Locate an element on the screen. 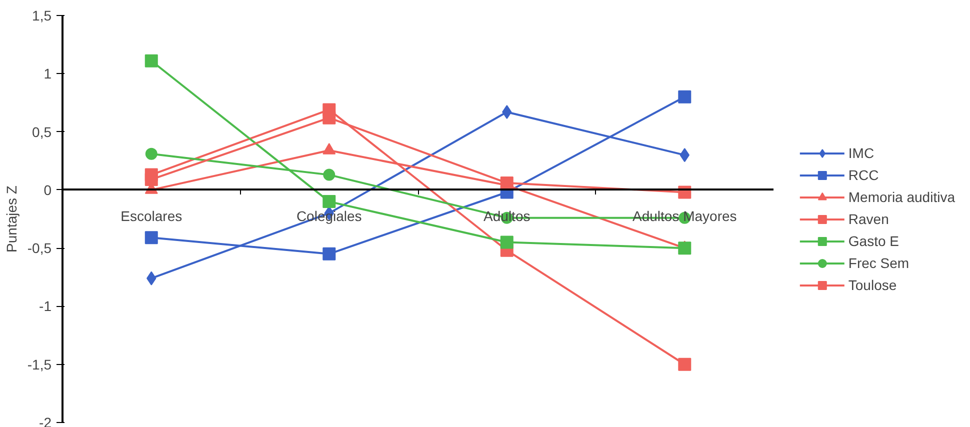 Image resolution: width=970 pixels, height=427 pixels. y-tick-label: -1,5 is located at coordinates (39, 364).